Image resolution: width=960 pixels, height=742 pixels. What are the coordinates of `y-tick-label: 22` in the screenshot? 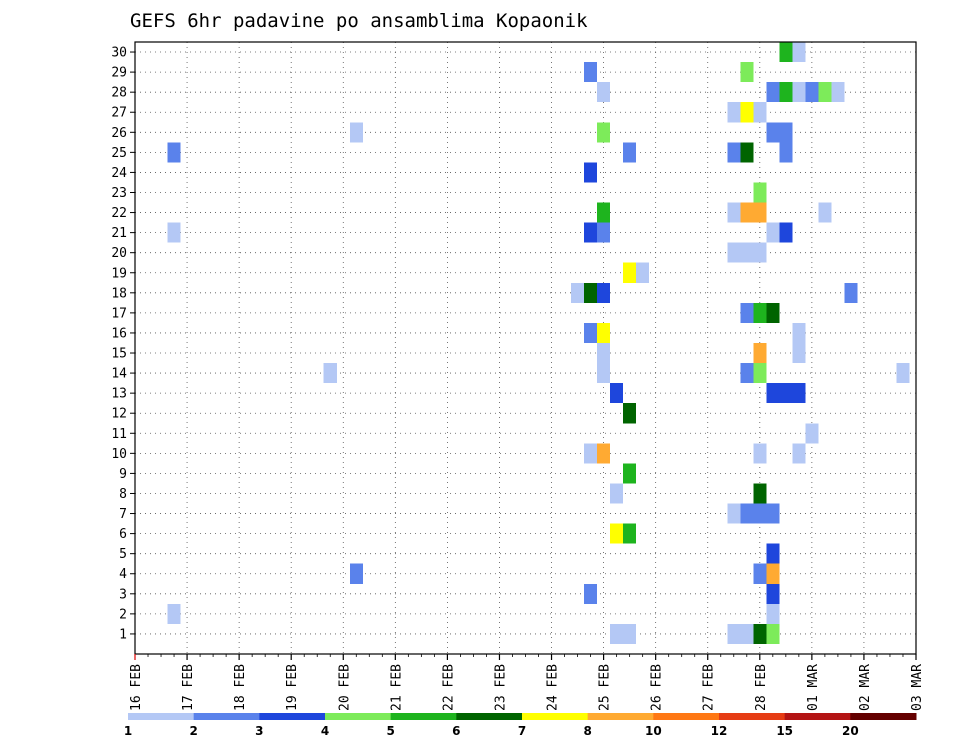 It's located at (119, 213).